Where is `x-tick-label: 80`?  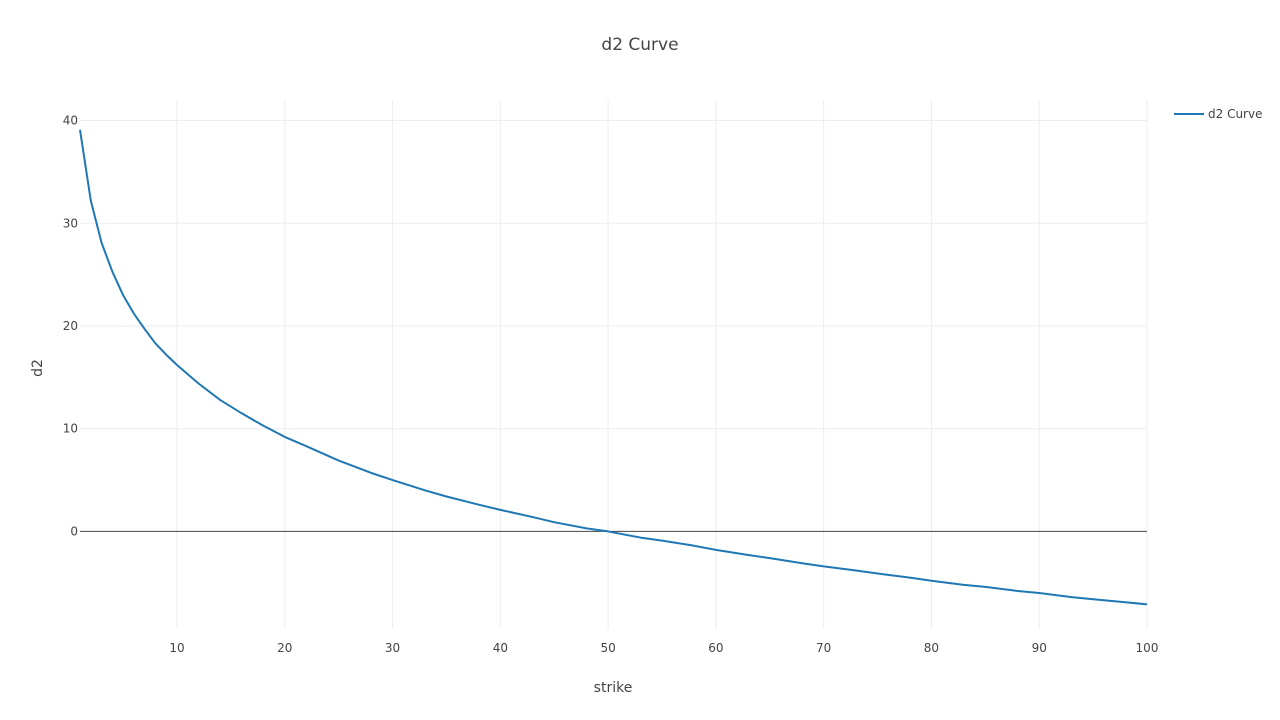
x-tick-label: 80 is located at coordinates (931, 648).